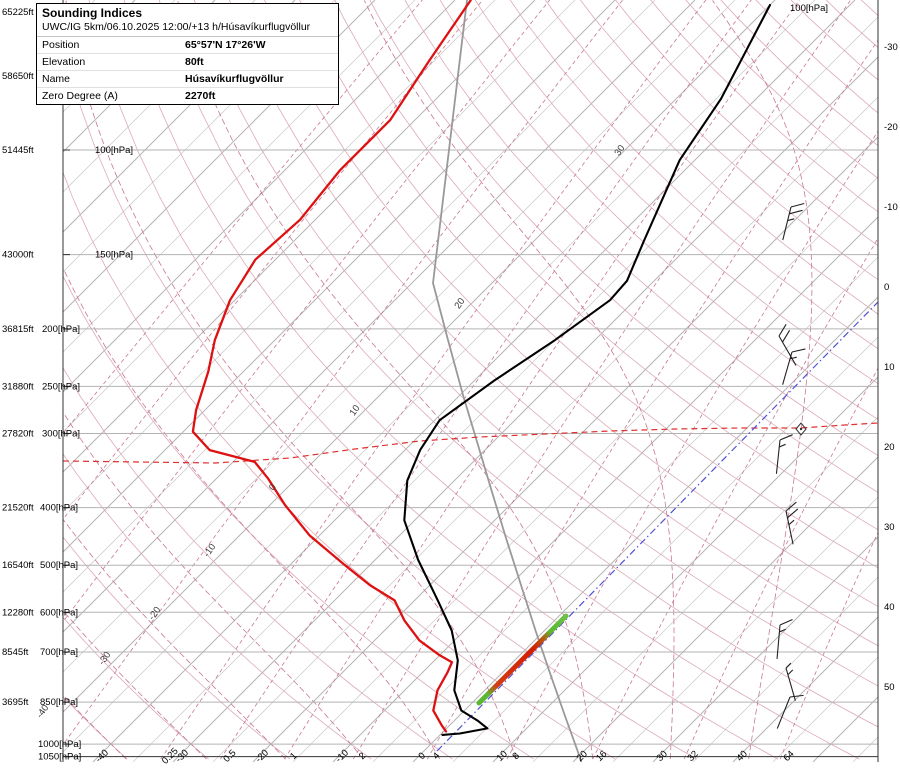  What do you see at coordinates (15, 702) in the screenshot?
I see `altitude-label: 3695ft` at bounding box center [15, 702].